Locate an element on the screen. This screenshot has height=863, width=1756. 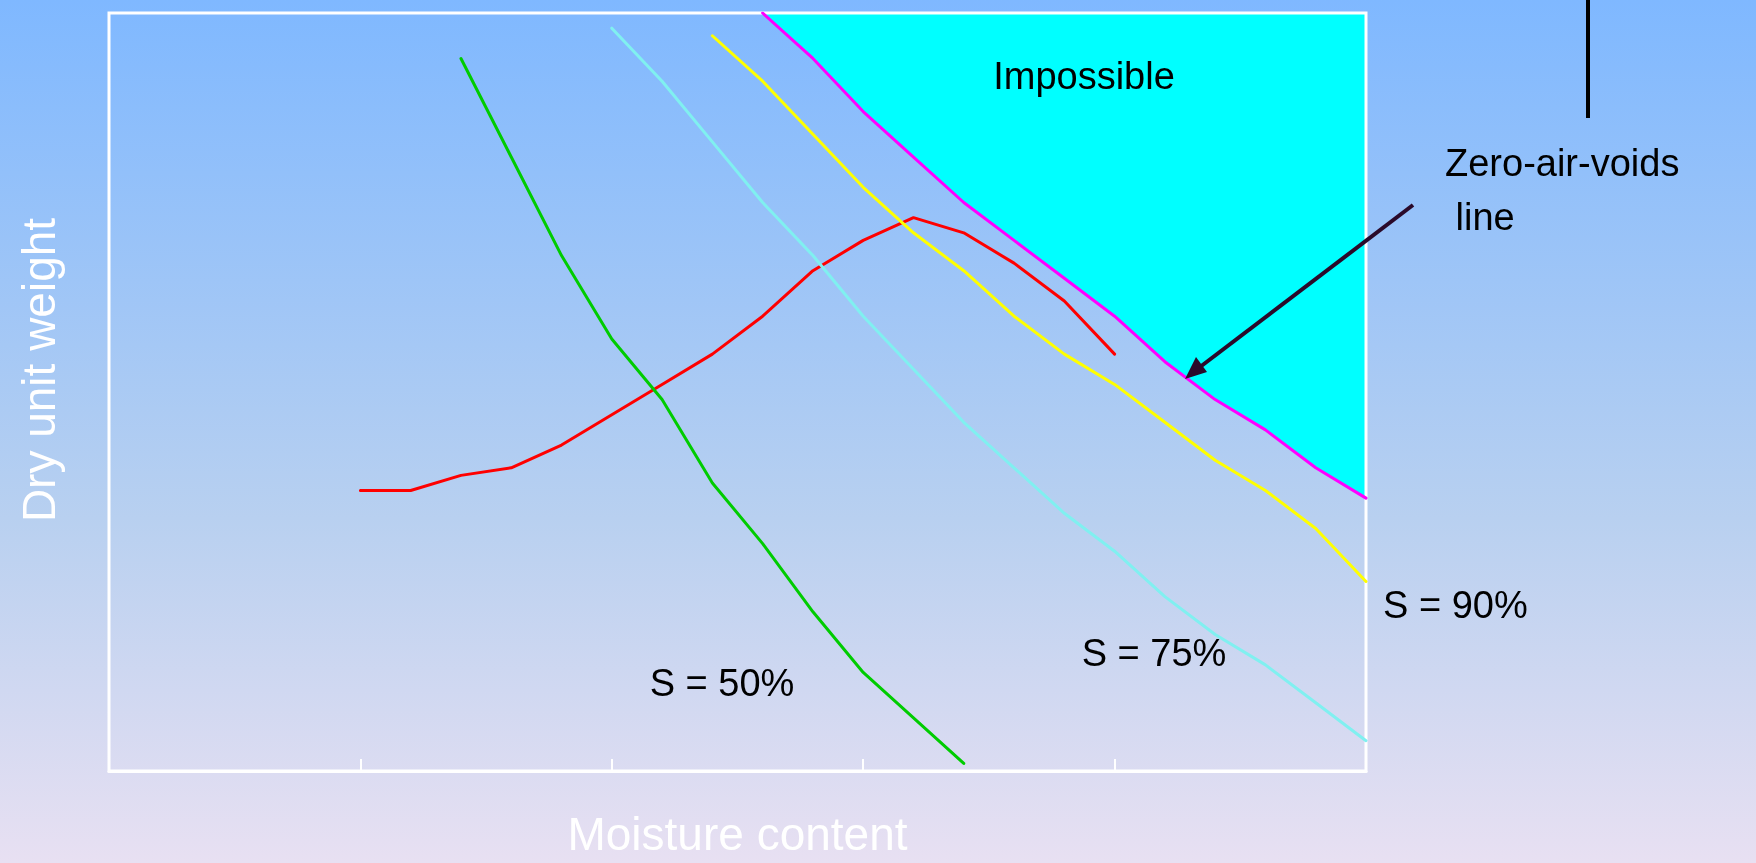
series-label: S = 75% is located at coordinates (1154, 653).